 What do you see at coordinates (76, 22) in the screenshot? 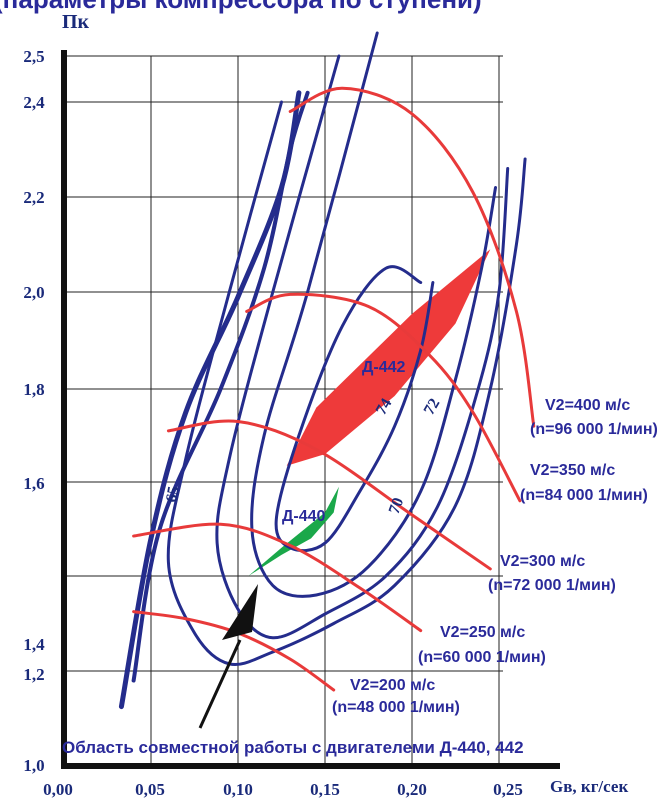
I see `y-axis-title: Пк` at bounding box center [76, 22].